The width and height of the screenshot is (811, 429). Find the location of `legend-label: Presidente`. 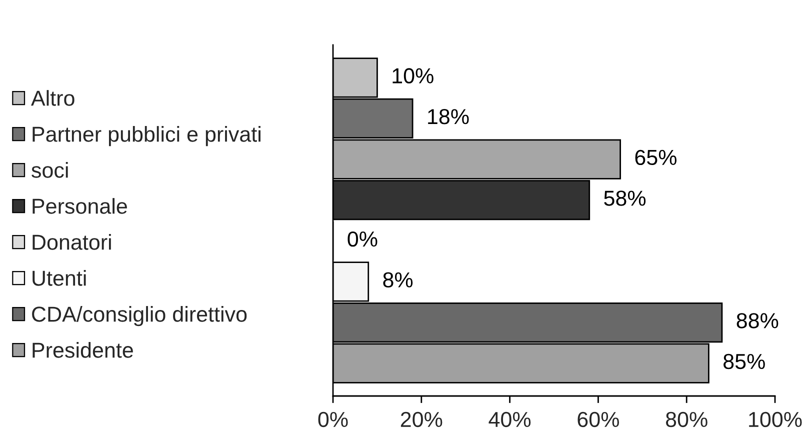

legend-label: Presidente is located at coordinates (82, 350).